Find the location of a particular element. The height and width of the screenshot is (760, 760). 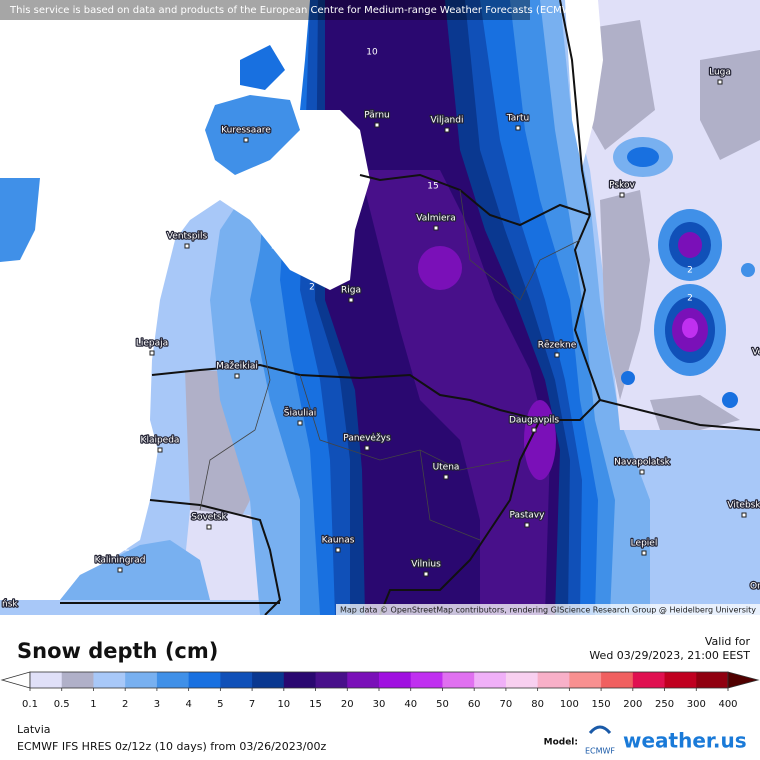

island is located at coordinates (262, 67).